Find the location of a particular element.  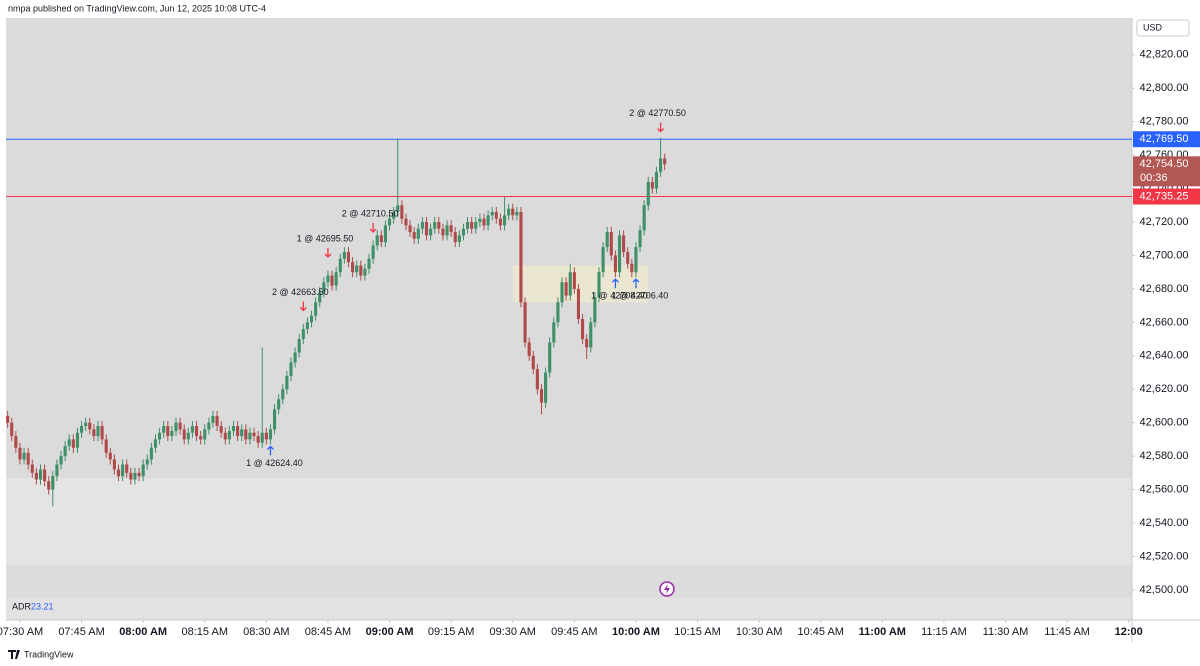

x-tick-label: 08:45 AM is located at coordinates (328, 632).